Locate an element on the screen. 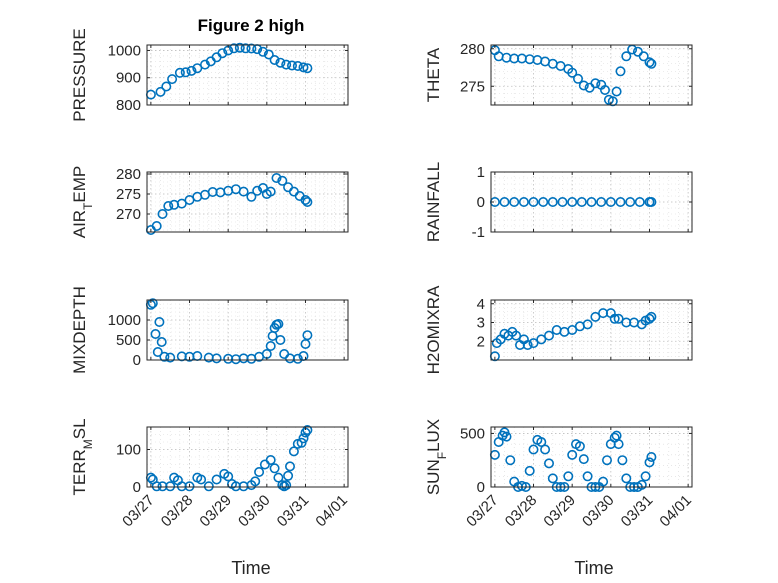 The image size is (778, 583). y-tick-label: 275 is located at coordinates (128, 194).